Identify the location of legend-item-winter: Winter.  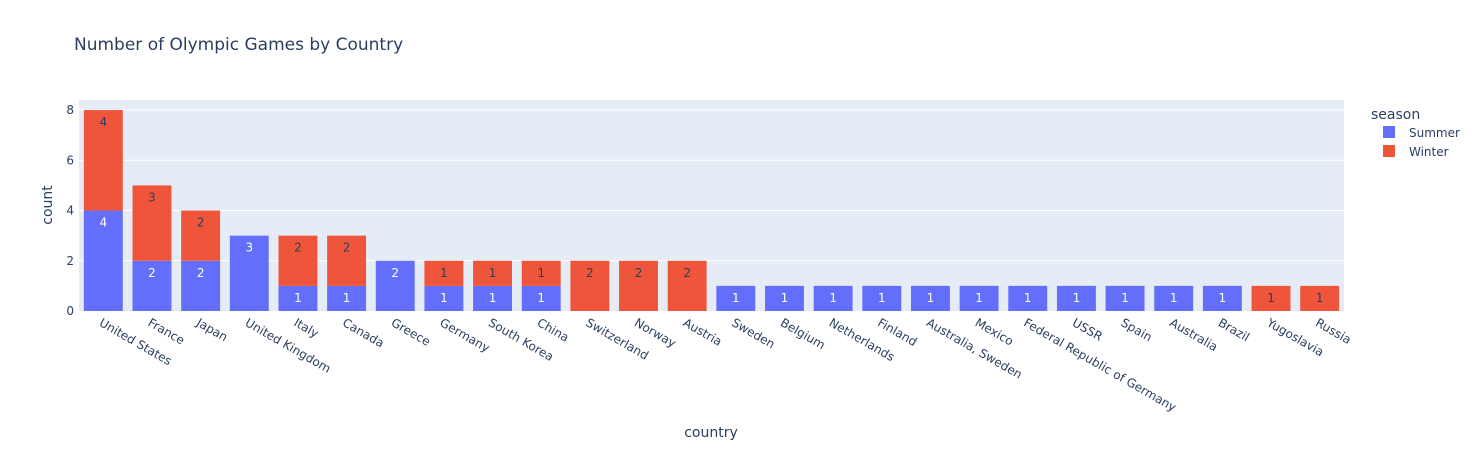
(1429, 152).